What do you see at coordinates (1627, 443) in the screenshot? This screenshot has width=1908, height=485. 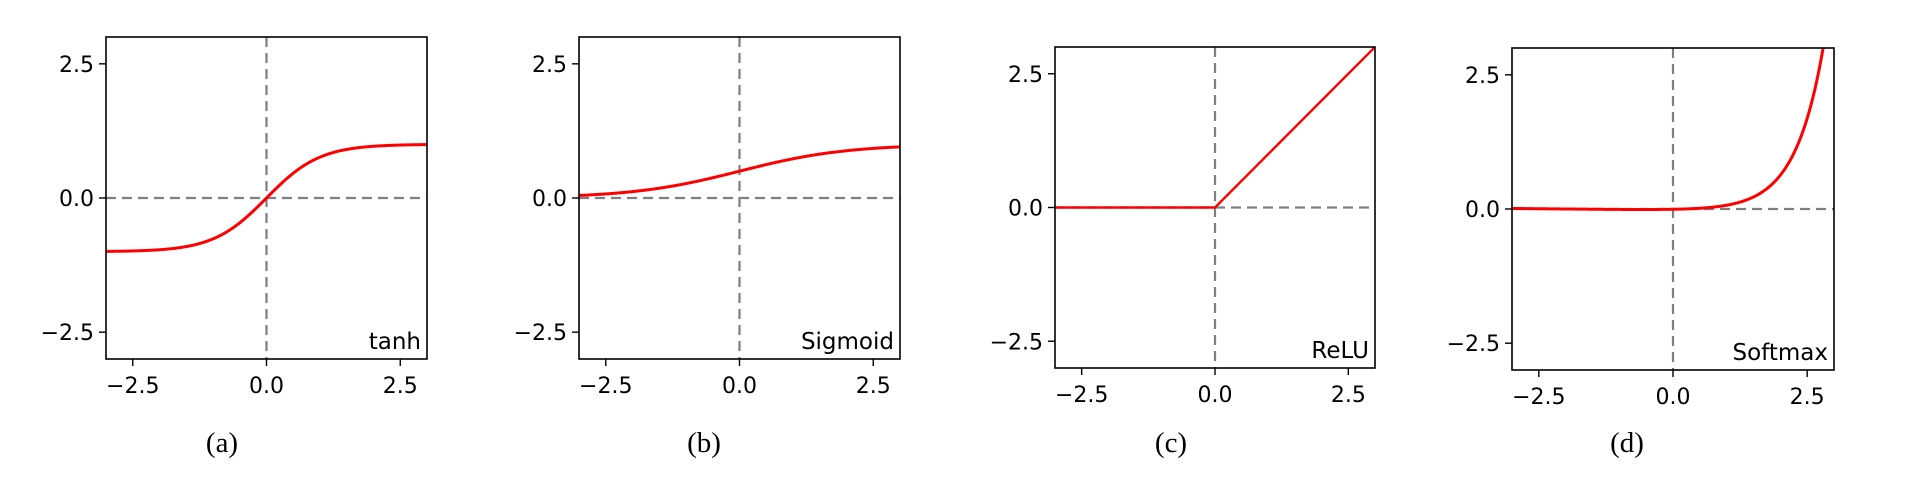 I see `panel-caption: (d)` at bounding box center [1627, 443].